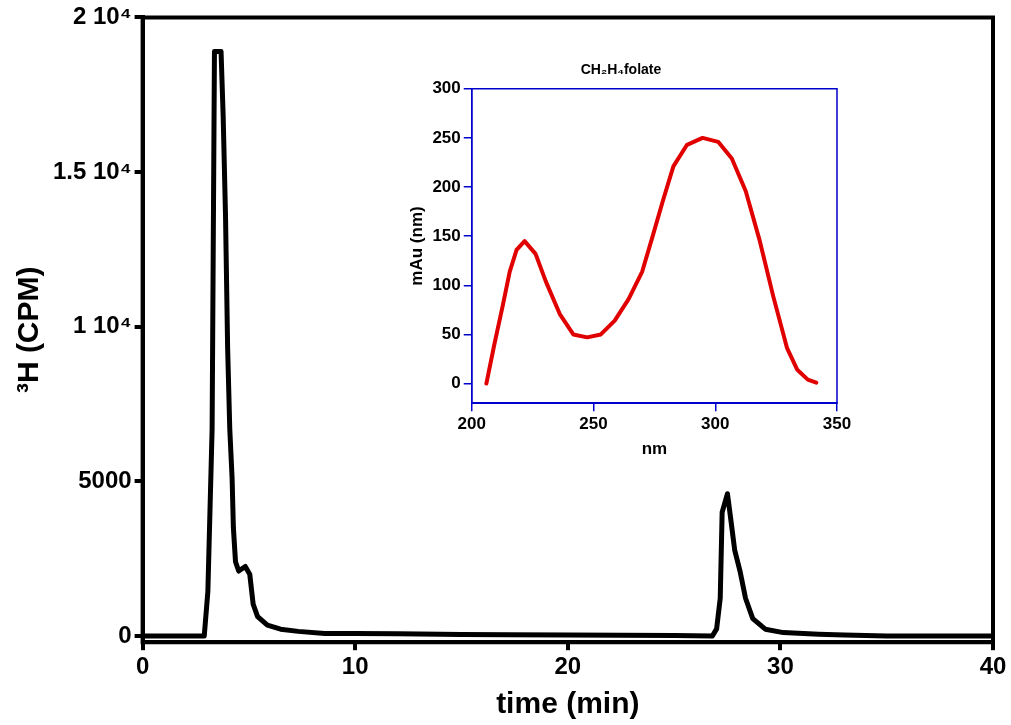  Describe the element at coordinates (593, 424) in the screenshot. I see `x-tick-label: 250` at that location.